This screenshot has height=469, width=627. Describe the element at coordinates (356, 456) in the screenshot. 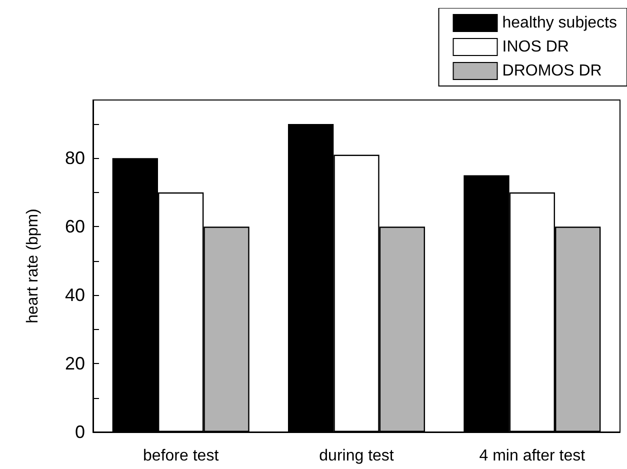

I see `x-tick-label: during test` at that location.